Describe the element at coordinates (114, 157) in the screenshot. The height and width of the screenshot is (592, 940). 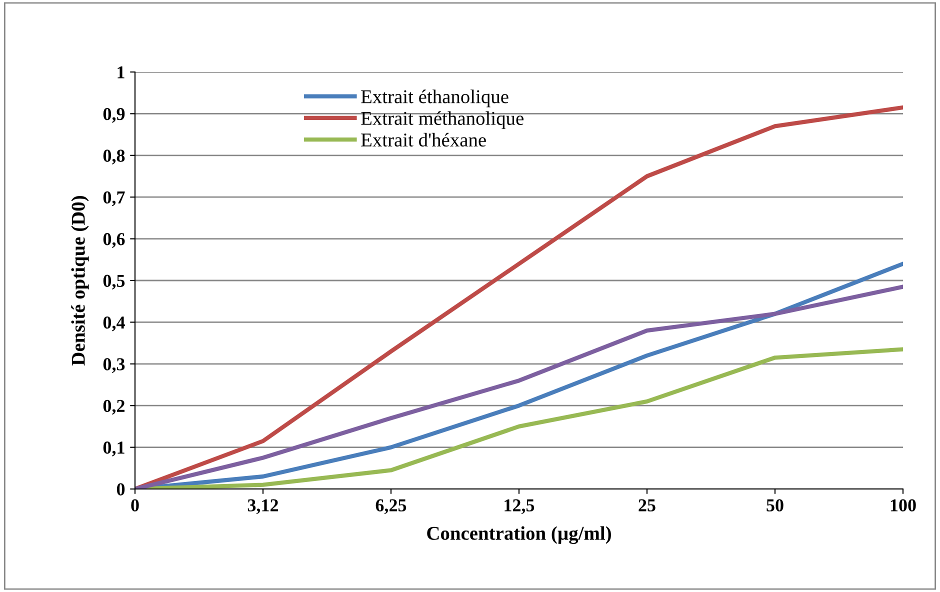
I see `y-tick-label: 0,8` at that location.